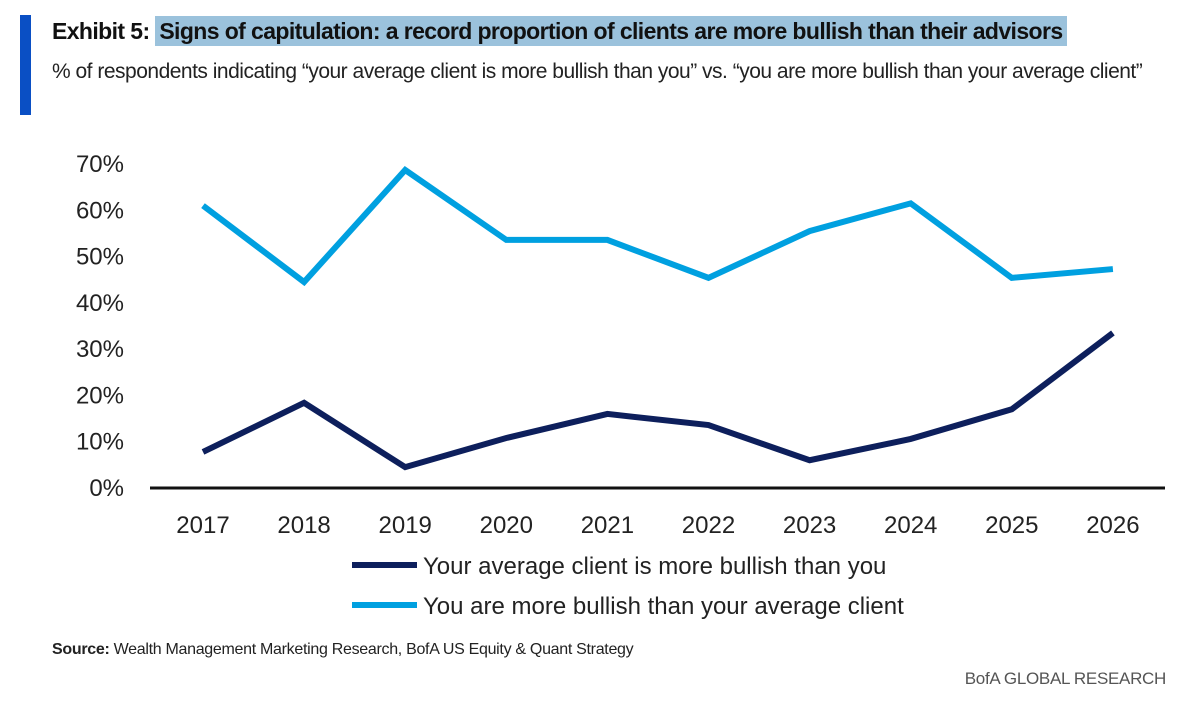 The height and width of the screenshot is (702, 1200). I want to click on x-tick-label: 2022, so click(708, 525).